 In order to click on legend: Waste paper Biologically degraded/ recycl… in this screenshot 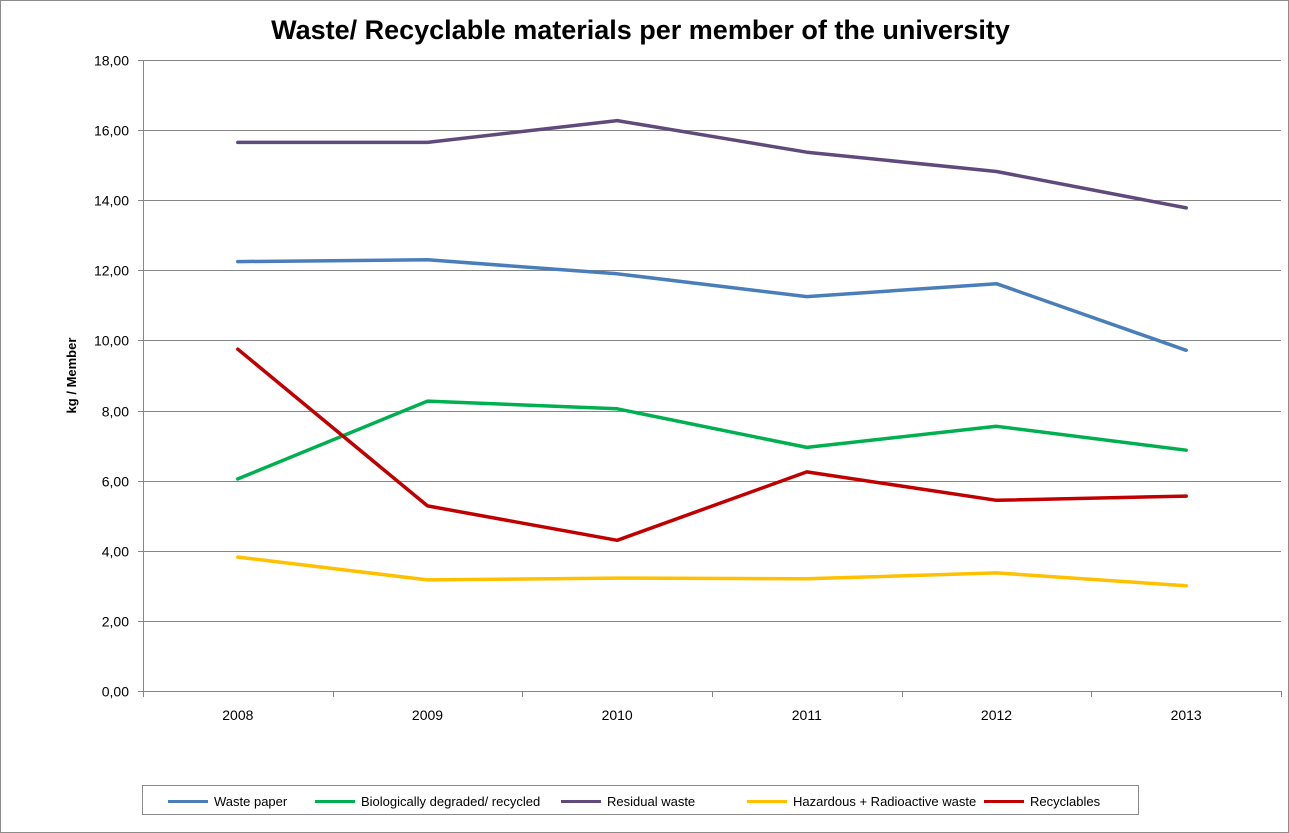, I will do `click(640, 800)`.